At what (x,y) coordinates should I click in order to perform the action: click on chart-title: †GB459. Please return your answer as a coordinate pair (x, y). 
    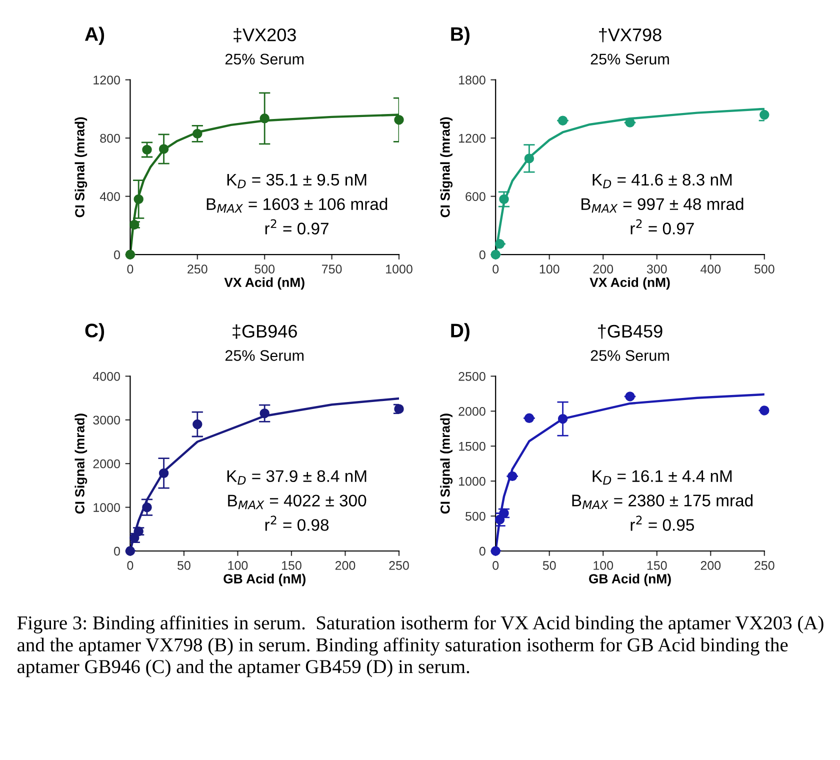
    Looking at the image, I should click on (630, 331).